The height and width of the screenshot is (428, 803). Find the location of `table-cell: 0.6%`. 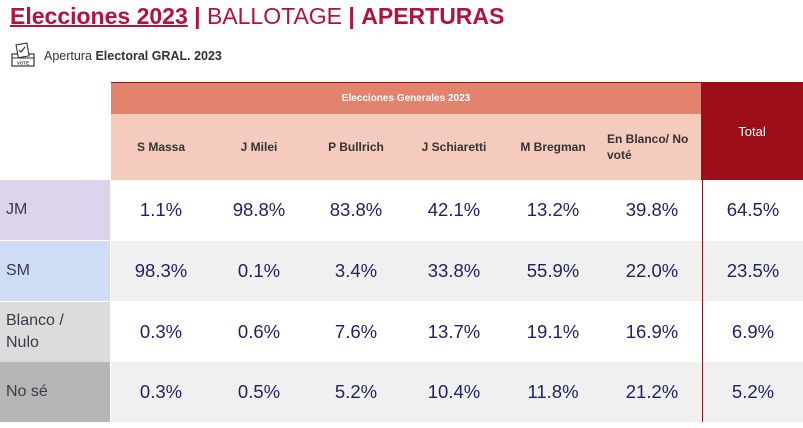

table-cell: 0.6% is located at coordinates (259, 331).